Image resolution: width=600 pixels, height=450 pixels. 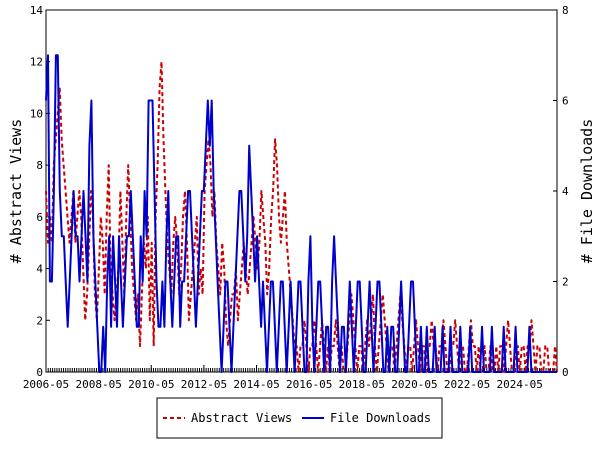 I want to click on y-left-tick-label: 4, so click(x=39, y=269).